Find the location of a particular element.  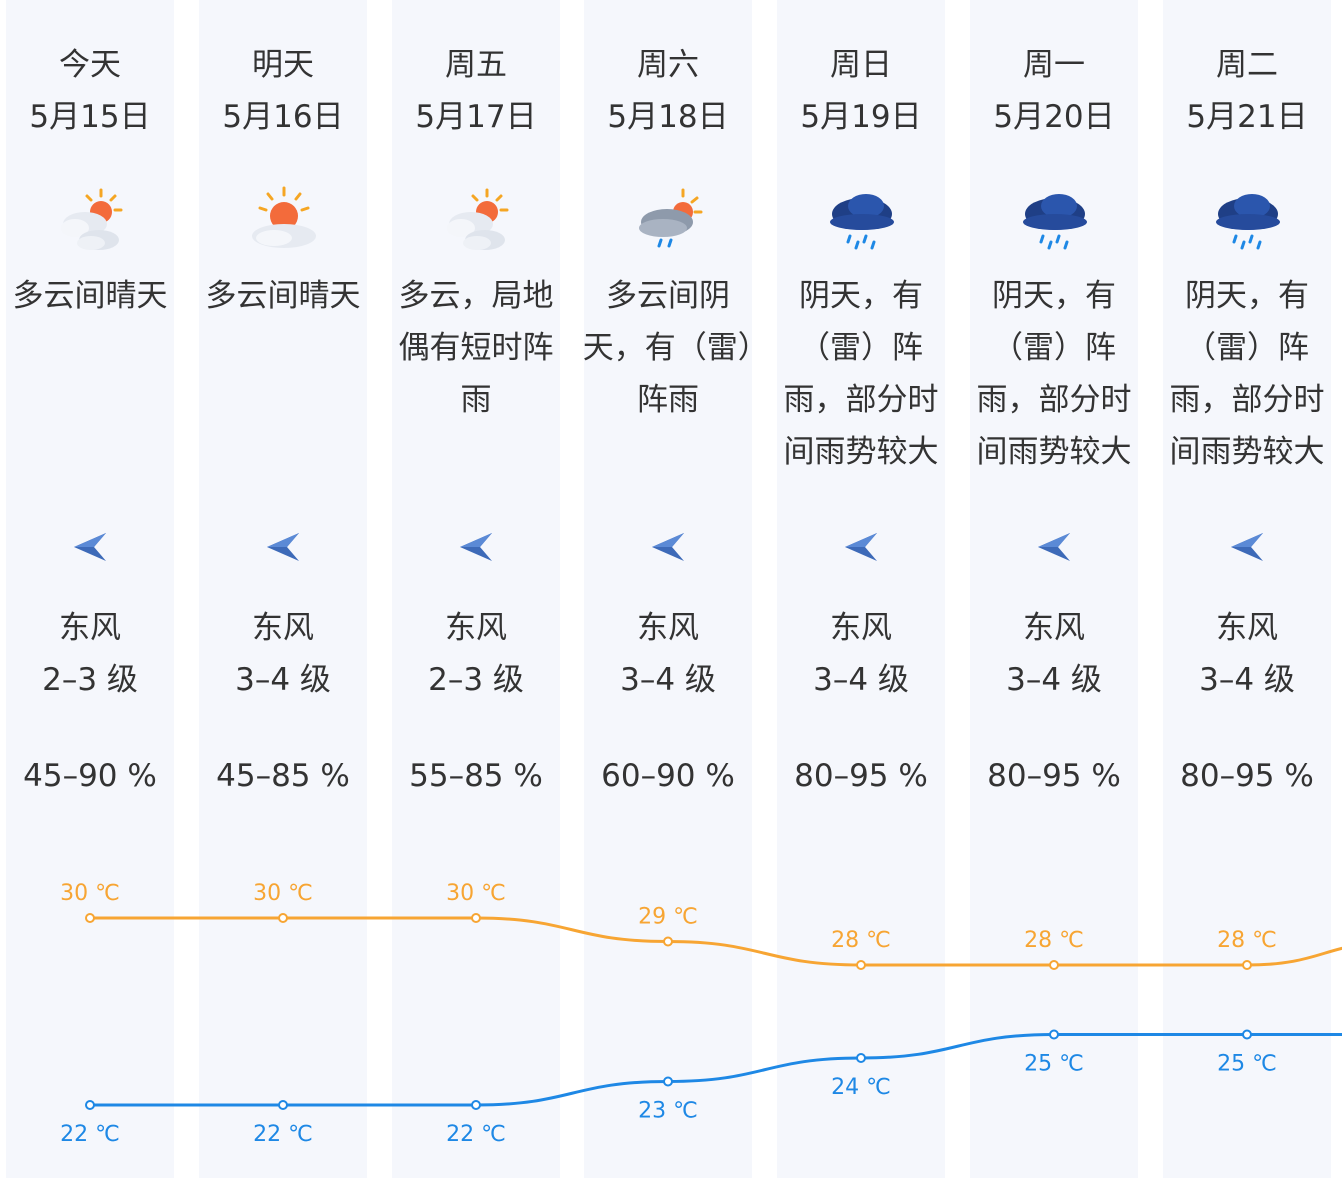

forecast-day-column: 今天 5月15日 多云间晴天 东风 2–3 级 45–90 % is located at coordinates (90, 589).